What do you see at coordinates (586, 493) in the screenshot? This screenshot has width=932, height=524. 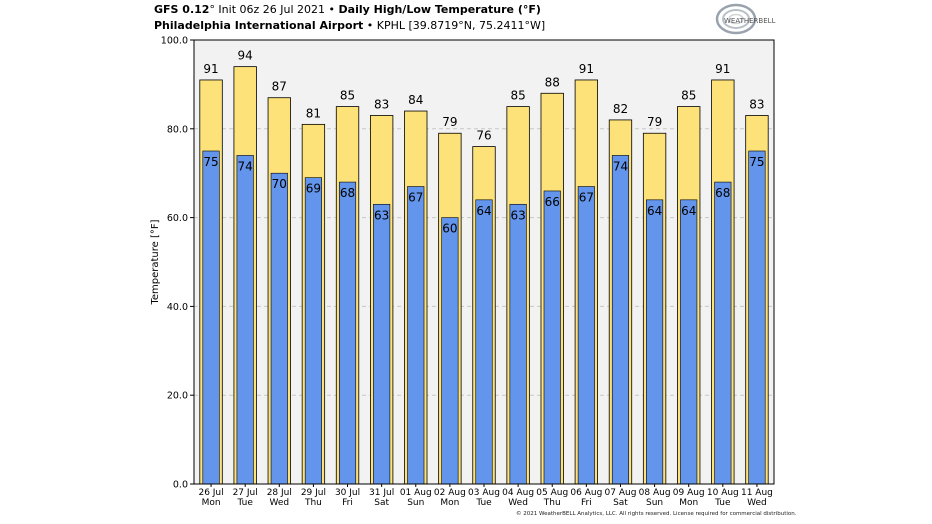 I see `x-tick-label-date: 06 Aug` at bounding box center [586, 493].